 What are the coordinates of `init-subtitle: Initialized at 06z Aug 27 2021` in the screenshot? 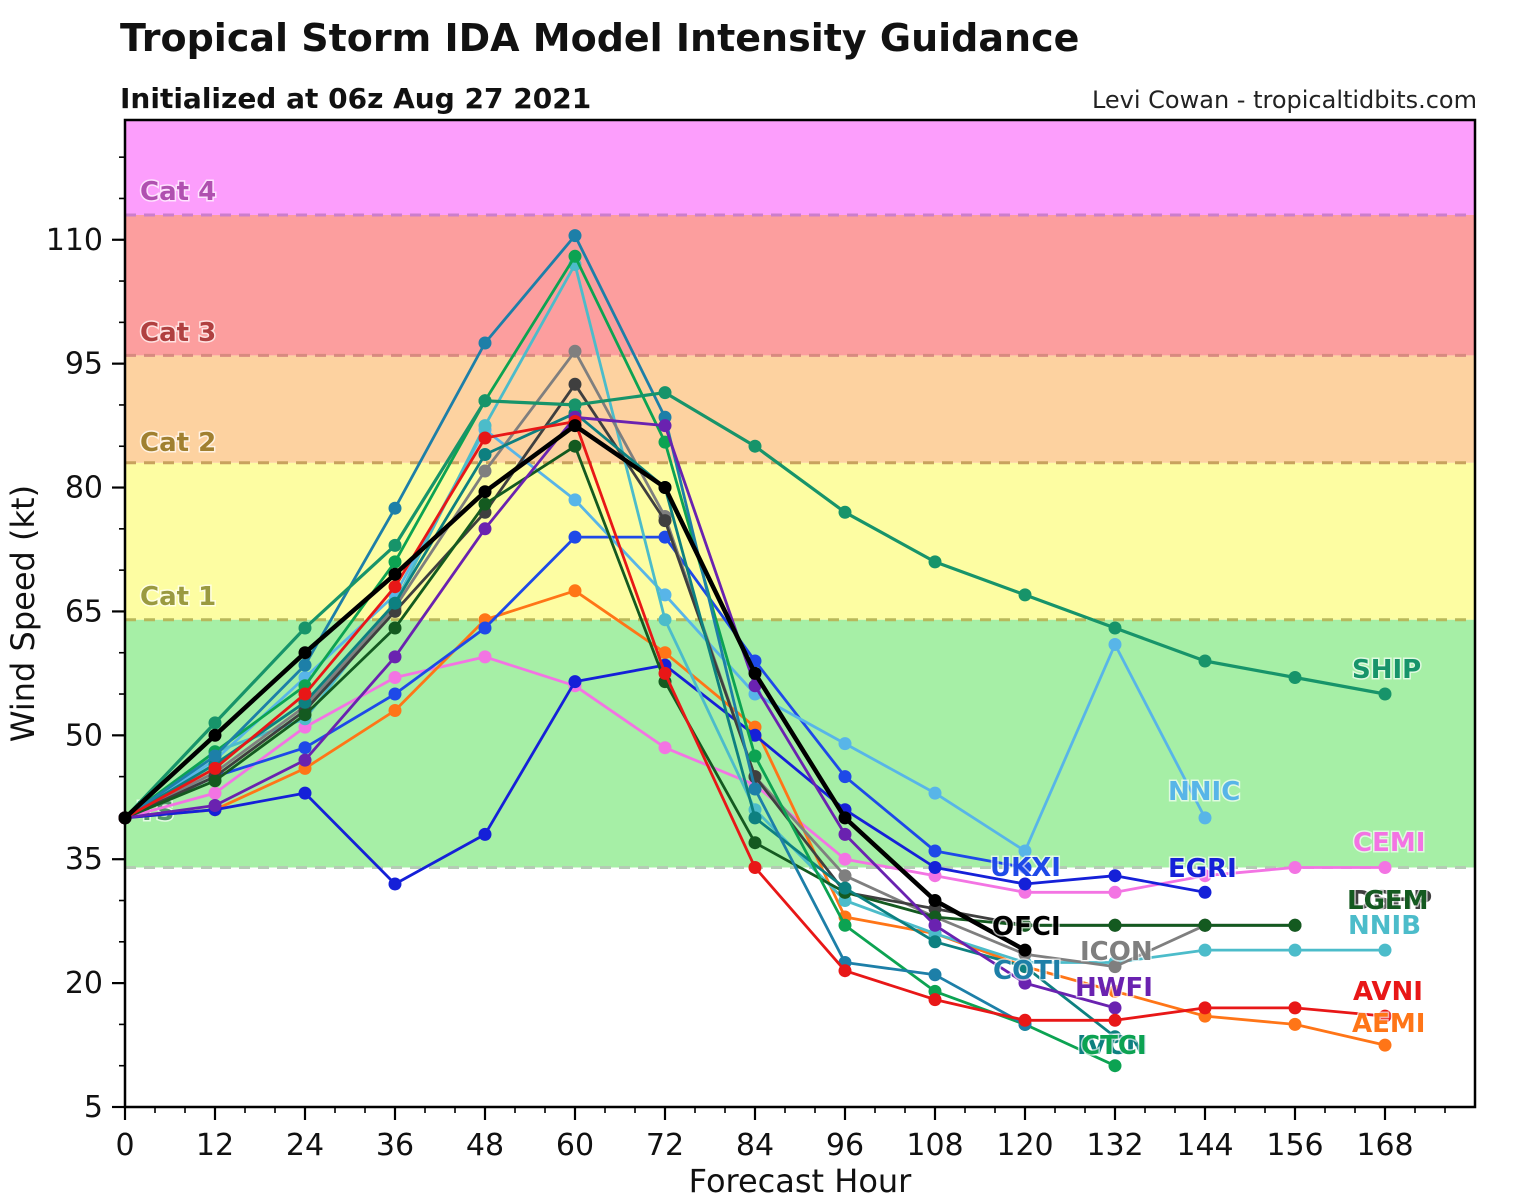 It's located at (356, 98).